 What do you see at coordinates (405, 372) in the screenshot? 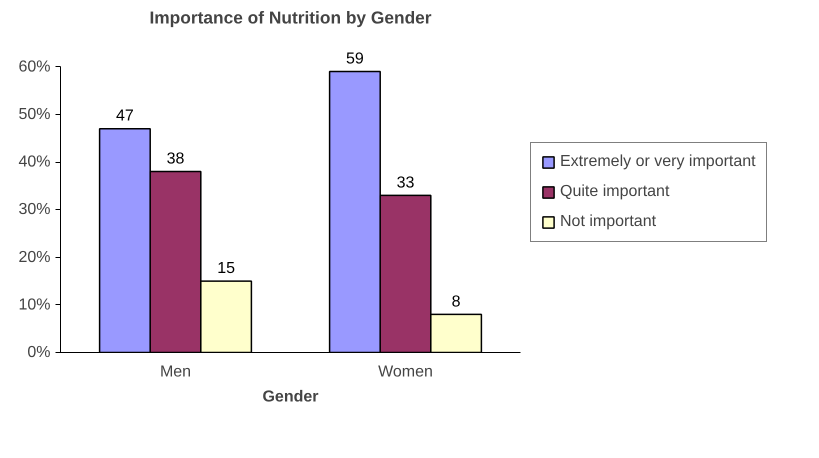
I see `x-tick-label: Women` at bounding box center [405, 372].